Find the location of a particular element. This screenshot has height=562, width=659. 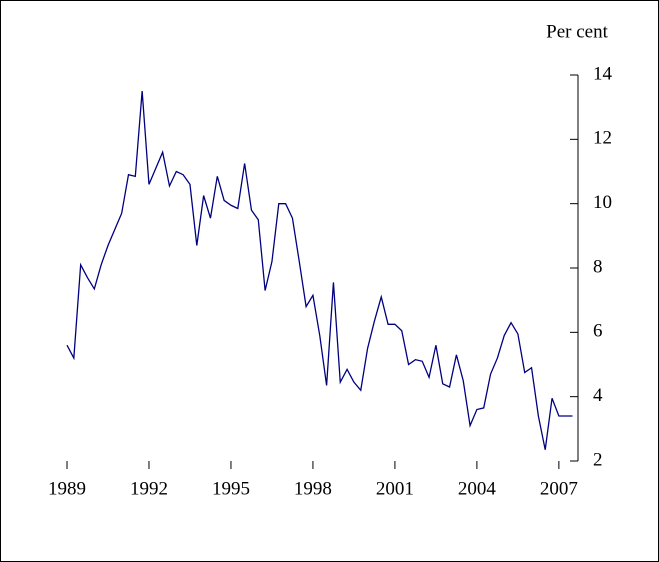

y-tick-label: 8 is located at coordinates (598, 266).